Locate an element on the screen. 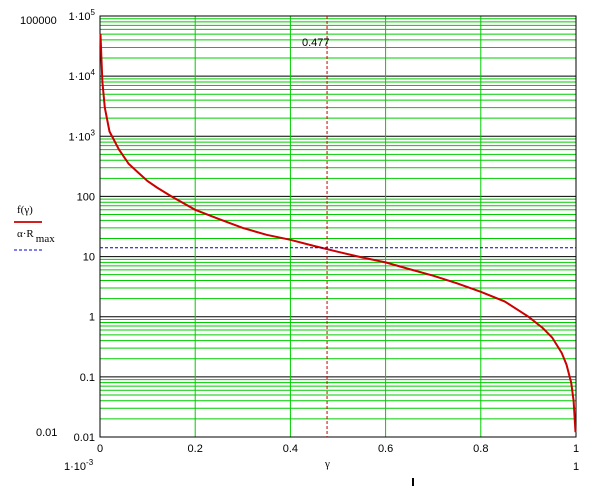 Image resolution: width=597 pixels, height=486 pixels. x-tick-label: 0.6 is located at coordinates (385, 449).